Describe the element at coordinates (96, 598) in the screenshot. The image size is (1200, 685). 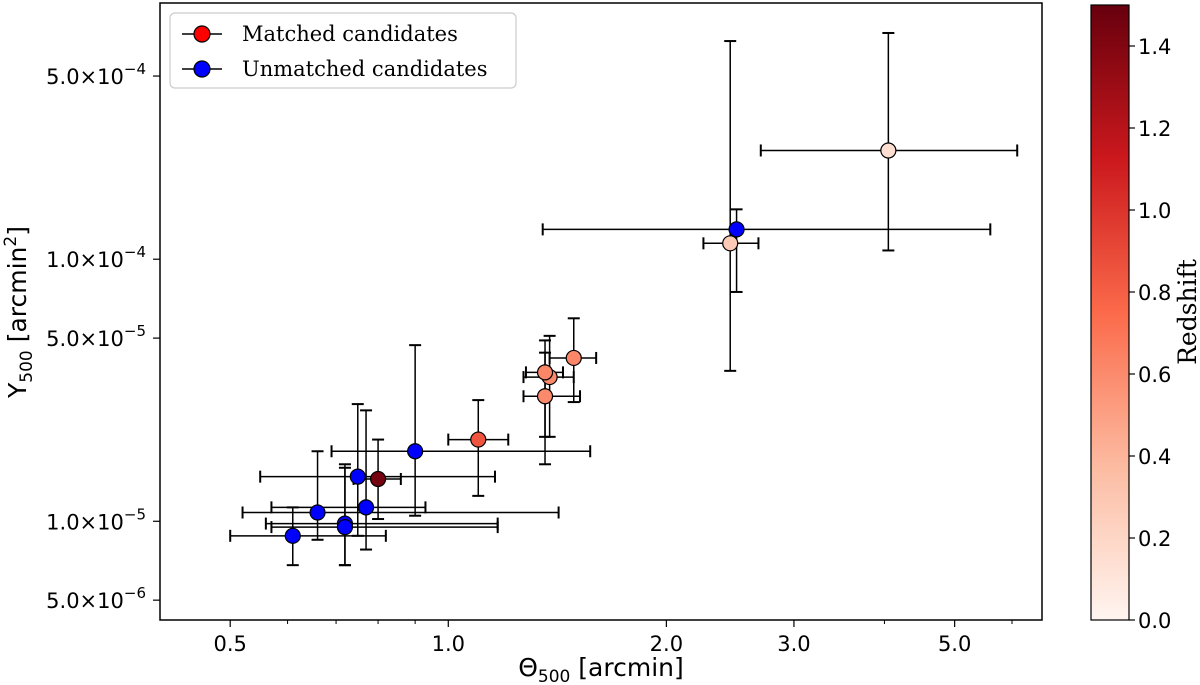
I see `y-tick-label-0: 5.0×10⁻⁶` at that location.